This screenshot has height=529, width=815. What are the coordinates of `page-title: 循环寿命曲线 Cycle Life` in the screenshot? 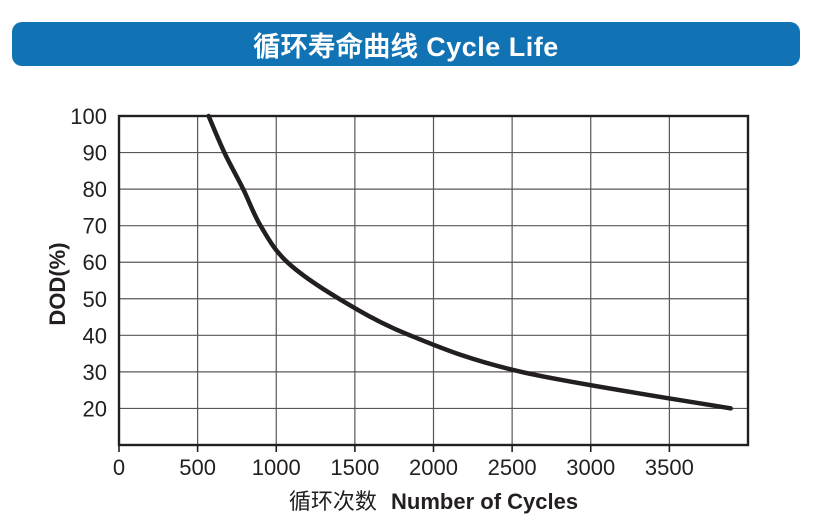 It's located at (406, 46).